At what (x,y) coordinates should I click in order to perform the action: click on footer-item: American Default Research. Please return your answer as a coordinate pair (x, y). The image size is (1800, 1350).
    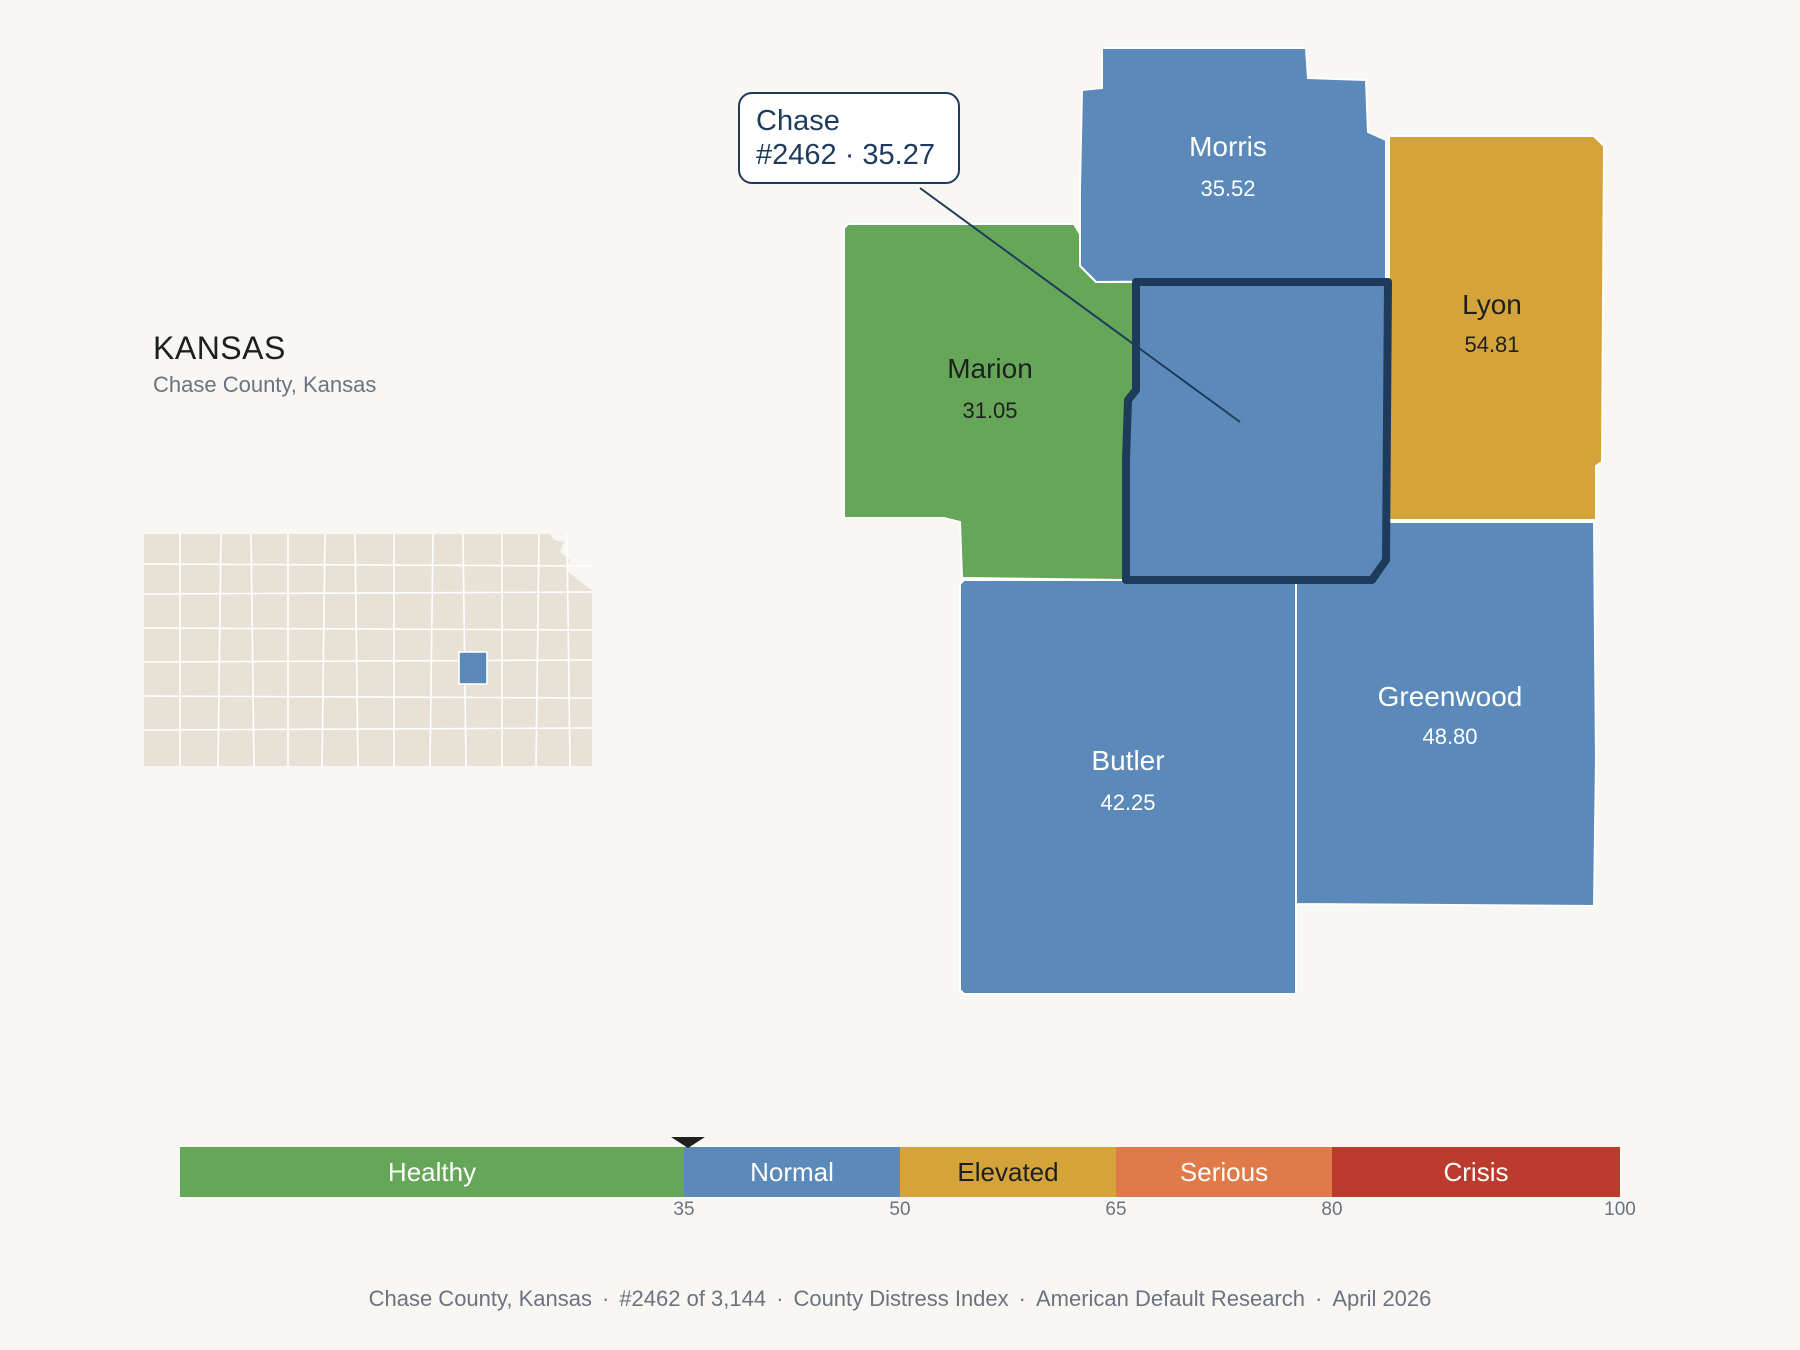
    Looking at the image, I should click on (1170, 1298).